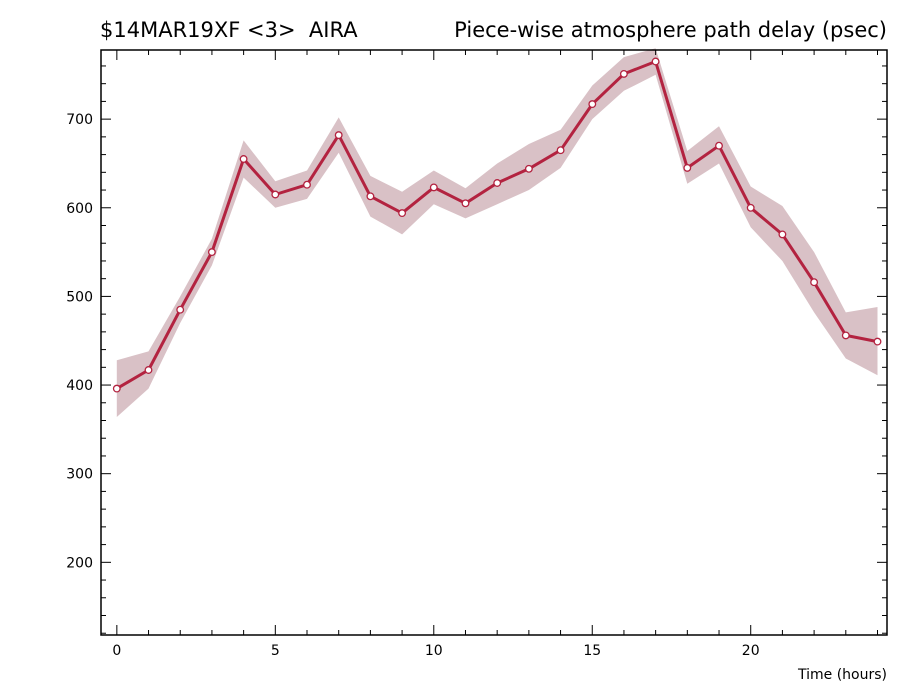  What do you see at coordinates (434, 651) in the screenshot?
I see `x-tick-label: 10` at bounding box center [434, 651].